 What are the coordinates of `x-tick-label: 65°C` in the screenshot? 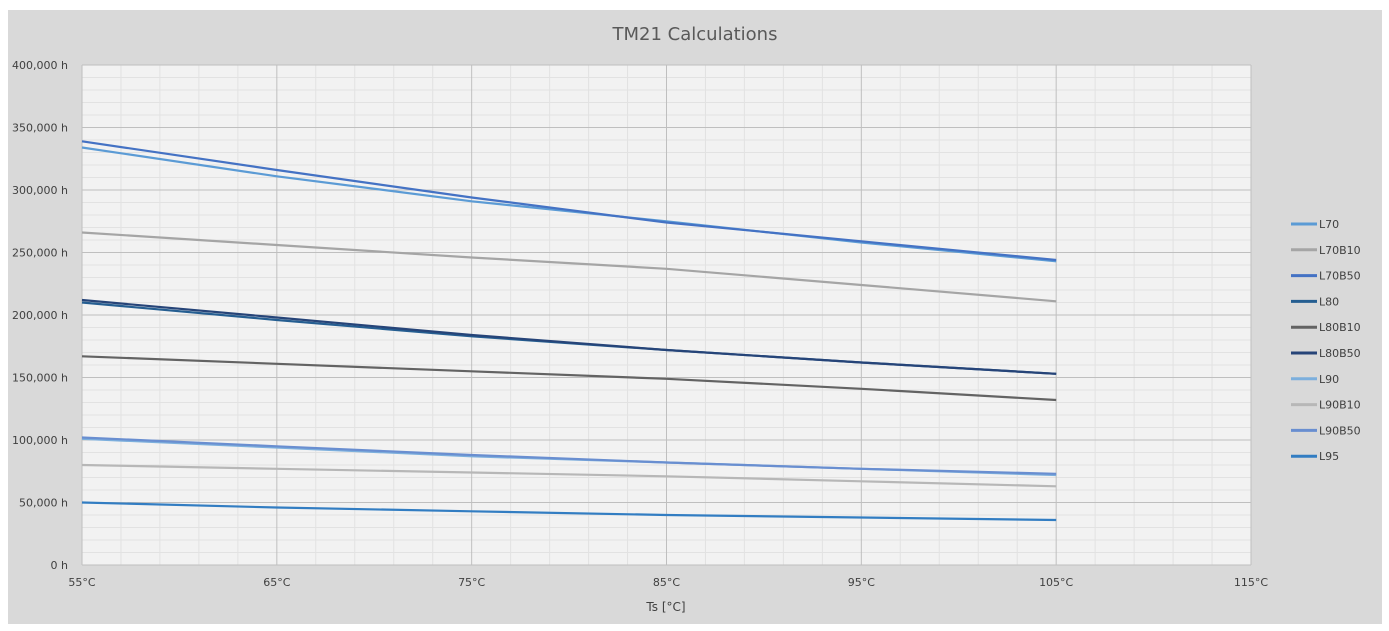 It's located at (276, 582).